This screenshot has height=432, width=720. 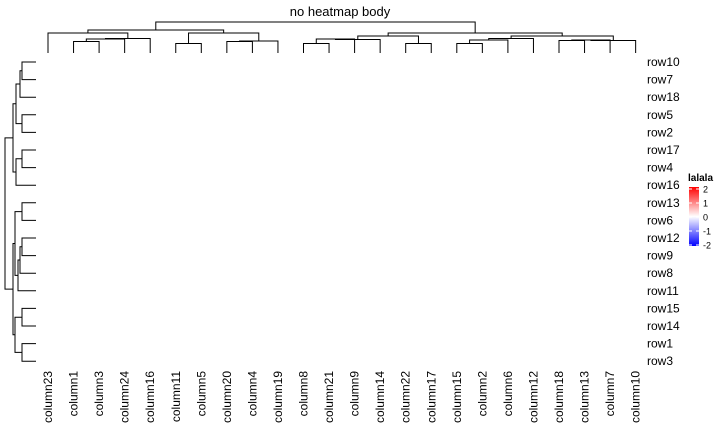 I want to click on column-label: column12, so click(x=533, y=397).